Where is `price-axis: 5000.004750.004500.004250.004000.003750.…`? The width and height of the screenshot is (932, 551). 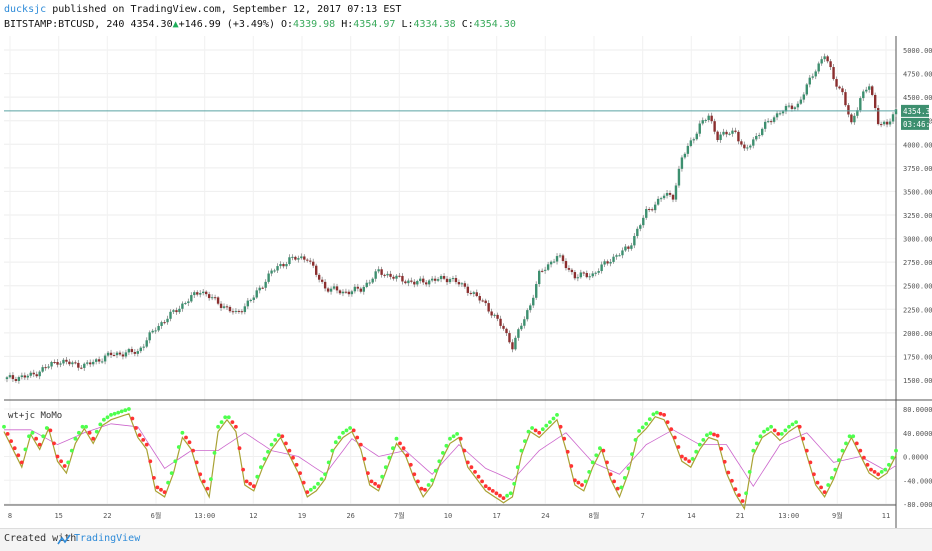 price-axis: 5000.004750.004500.004250.004000.003750.… is located at coordinates (917, 216).